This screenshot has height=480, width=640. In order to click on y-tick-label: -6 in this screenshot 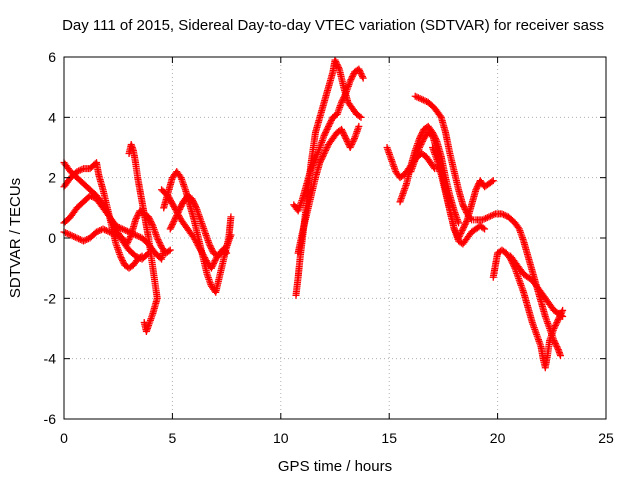, I will do `click(50, 419)`.